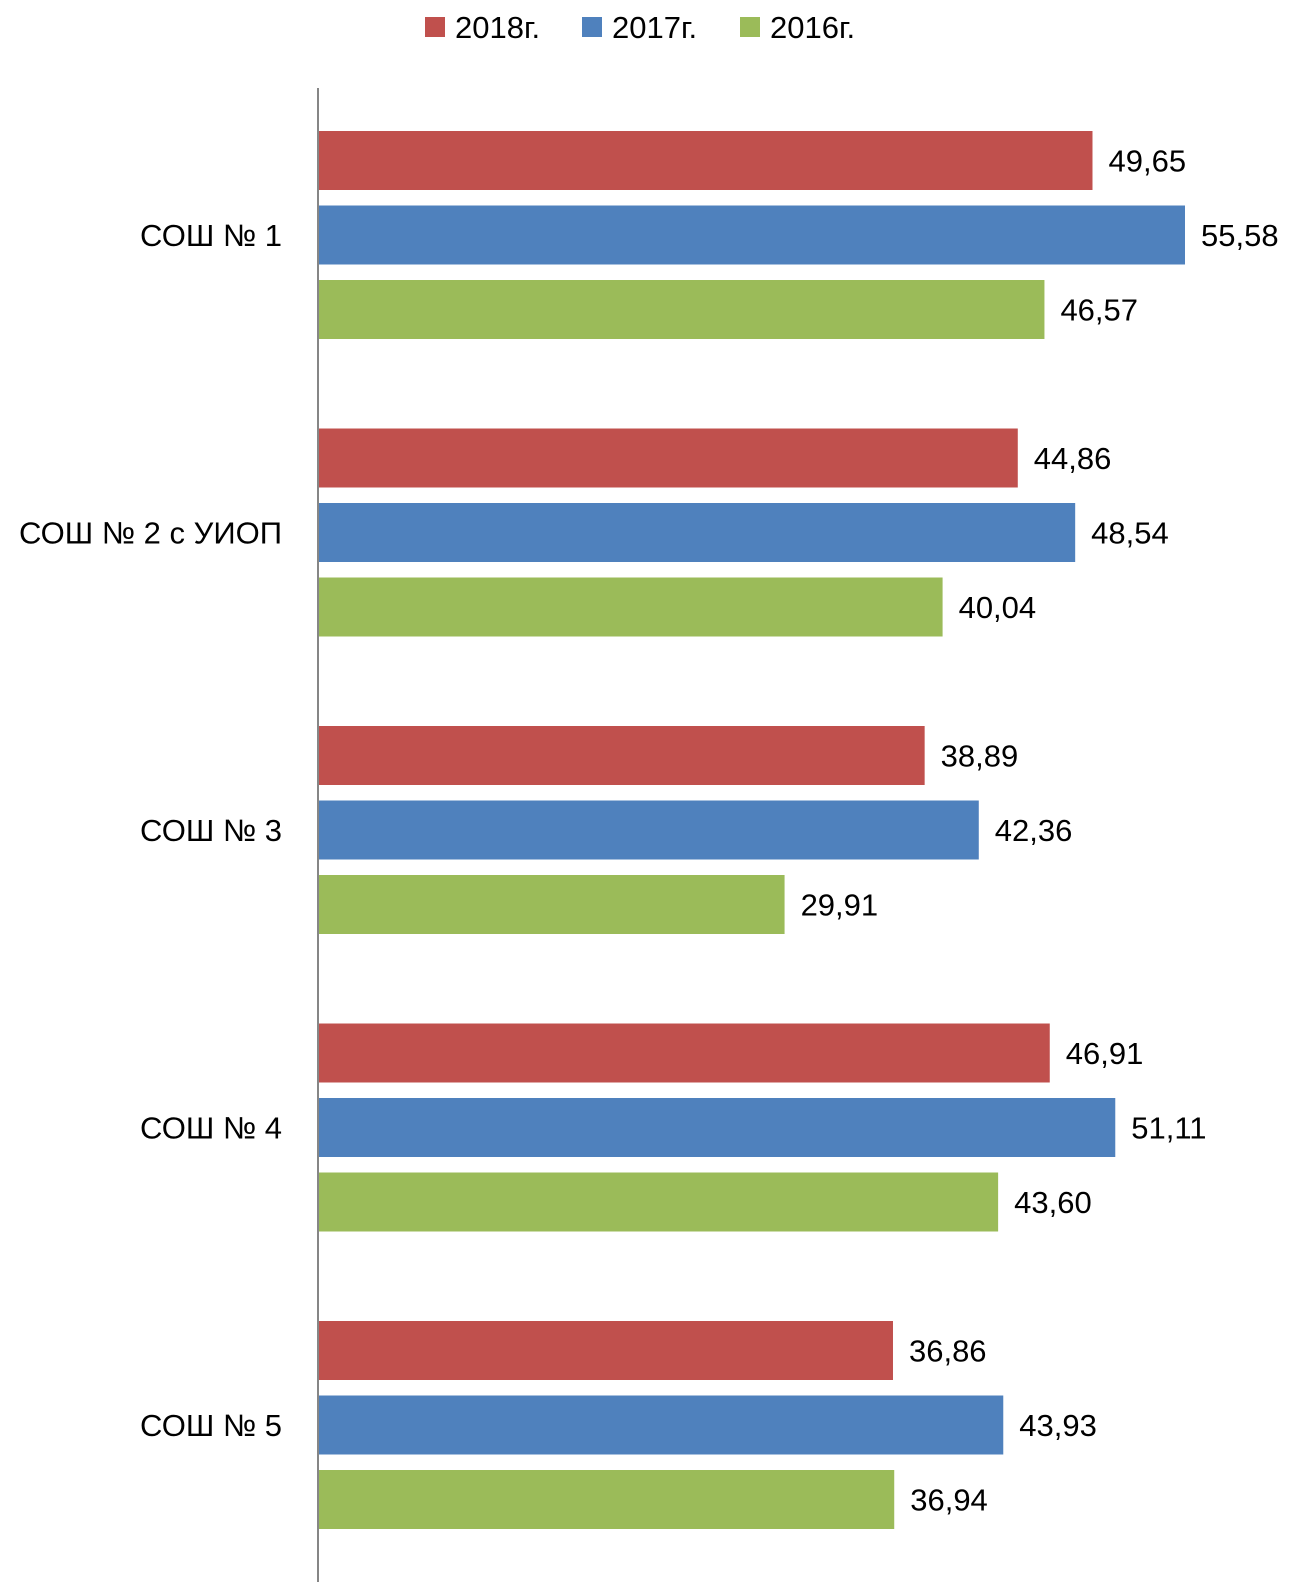  I want to click on bar-2017г-3, so click(648, 830).